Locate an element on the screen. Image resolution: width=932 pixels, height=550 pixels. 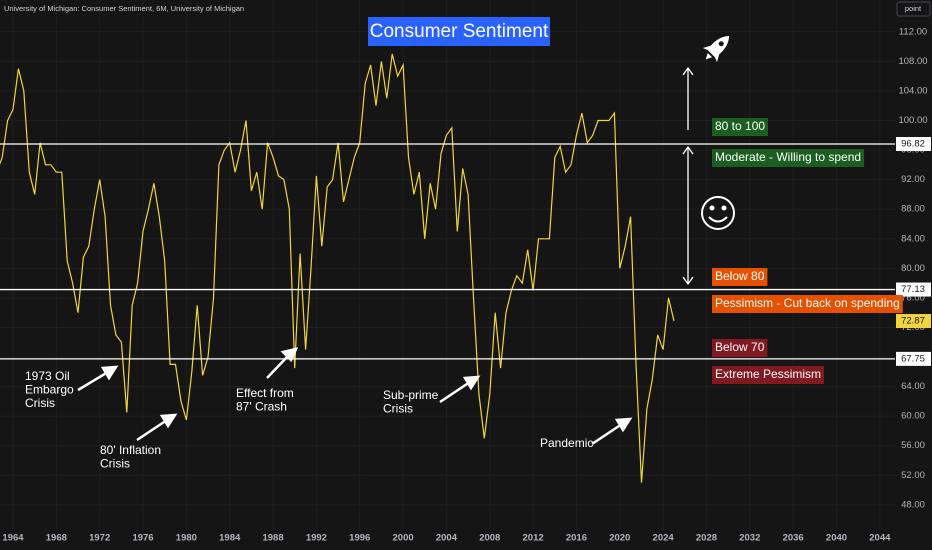
x-tick-label: 2004 is located at coordinates (447, 538).